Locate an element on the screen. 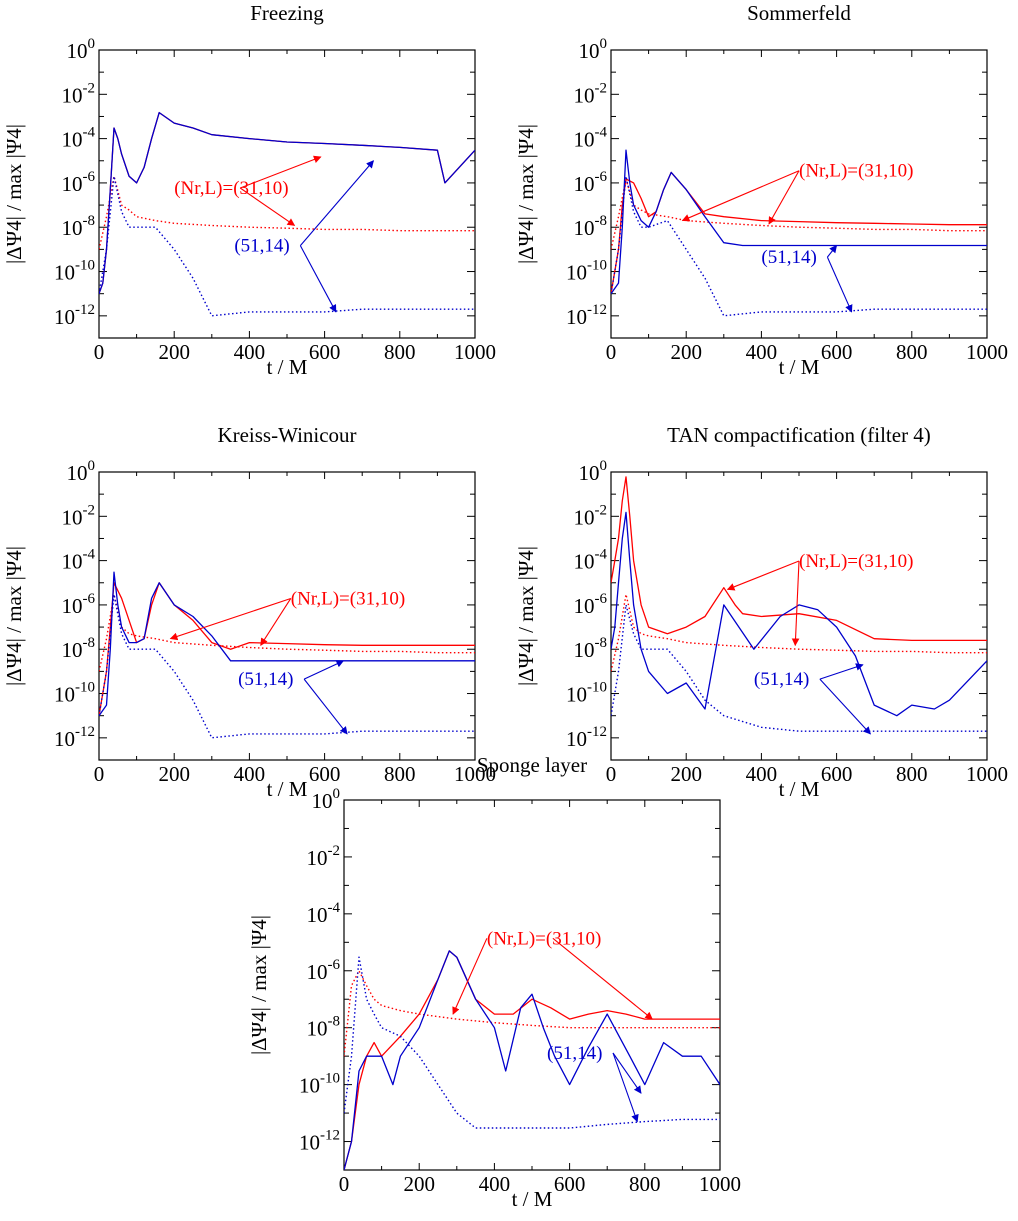  chart-title: Kreiss-Winicour is located at coordinates (286, 435).